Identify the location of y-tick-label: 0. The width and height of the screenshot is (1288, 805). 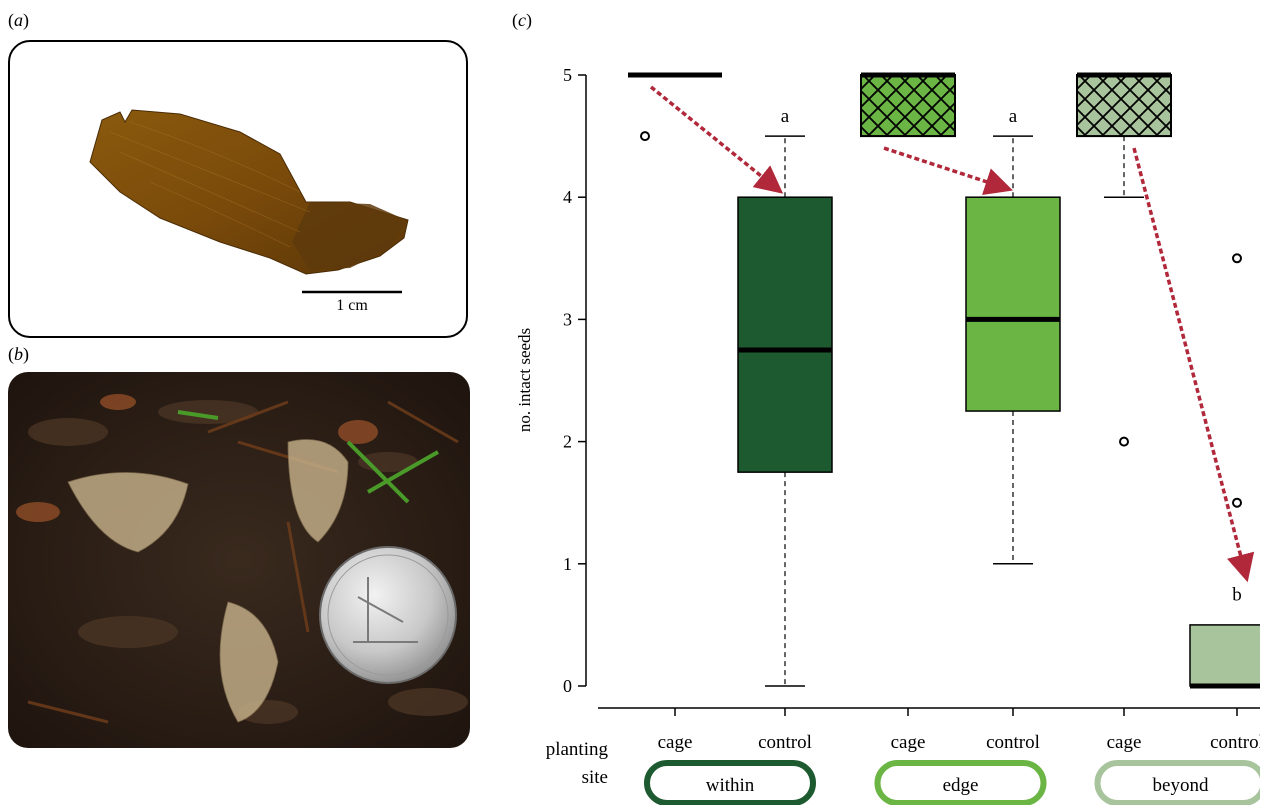
(567, 686).